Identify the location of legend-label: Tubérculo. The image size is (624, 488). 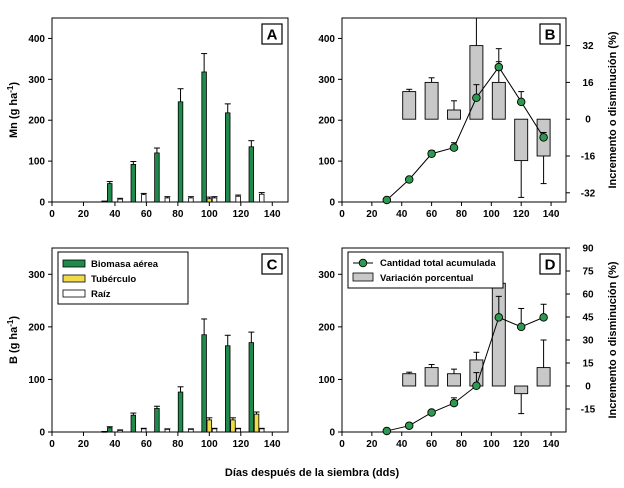
(113, 279).